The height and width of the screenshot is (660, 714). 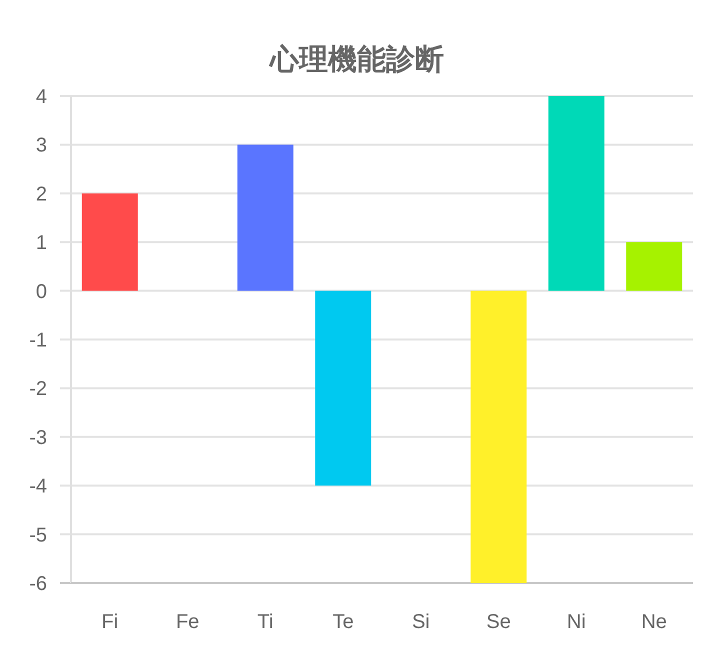 What do you see at coordinates (265, 622) in the screenshot?
I see `x-tick-label: Ti` at bounding box center [265, 622].